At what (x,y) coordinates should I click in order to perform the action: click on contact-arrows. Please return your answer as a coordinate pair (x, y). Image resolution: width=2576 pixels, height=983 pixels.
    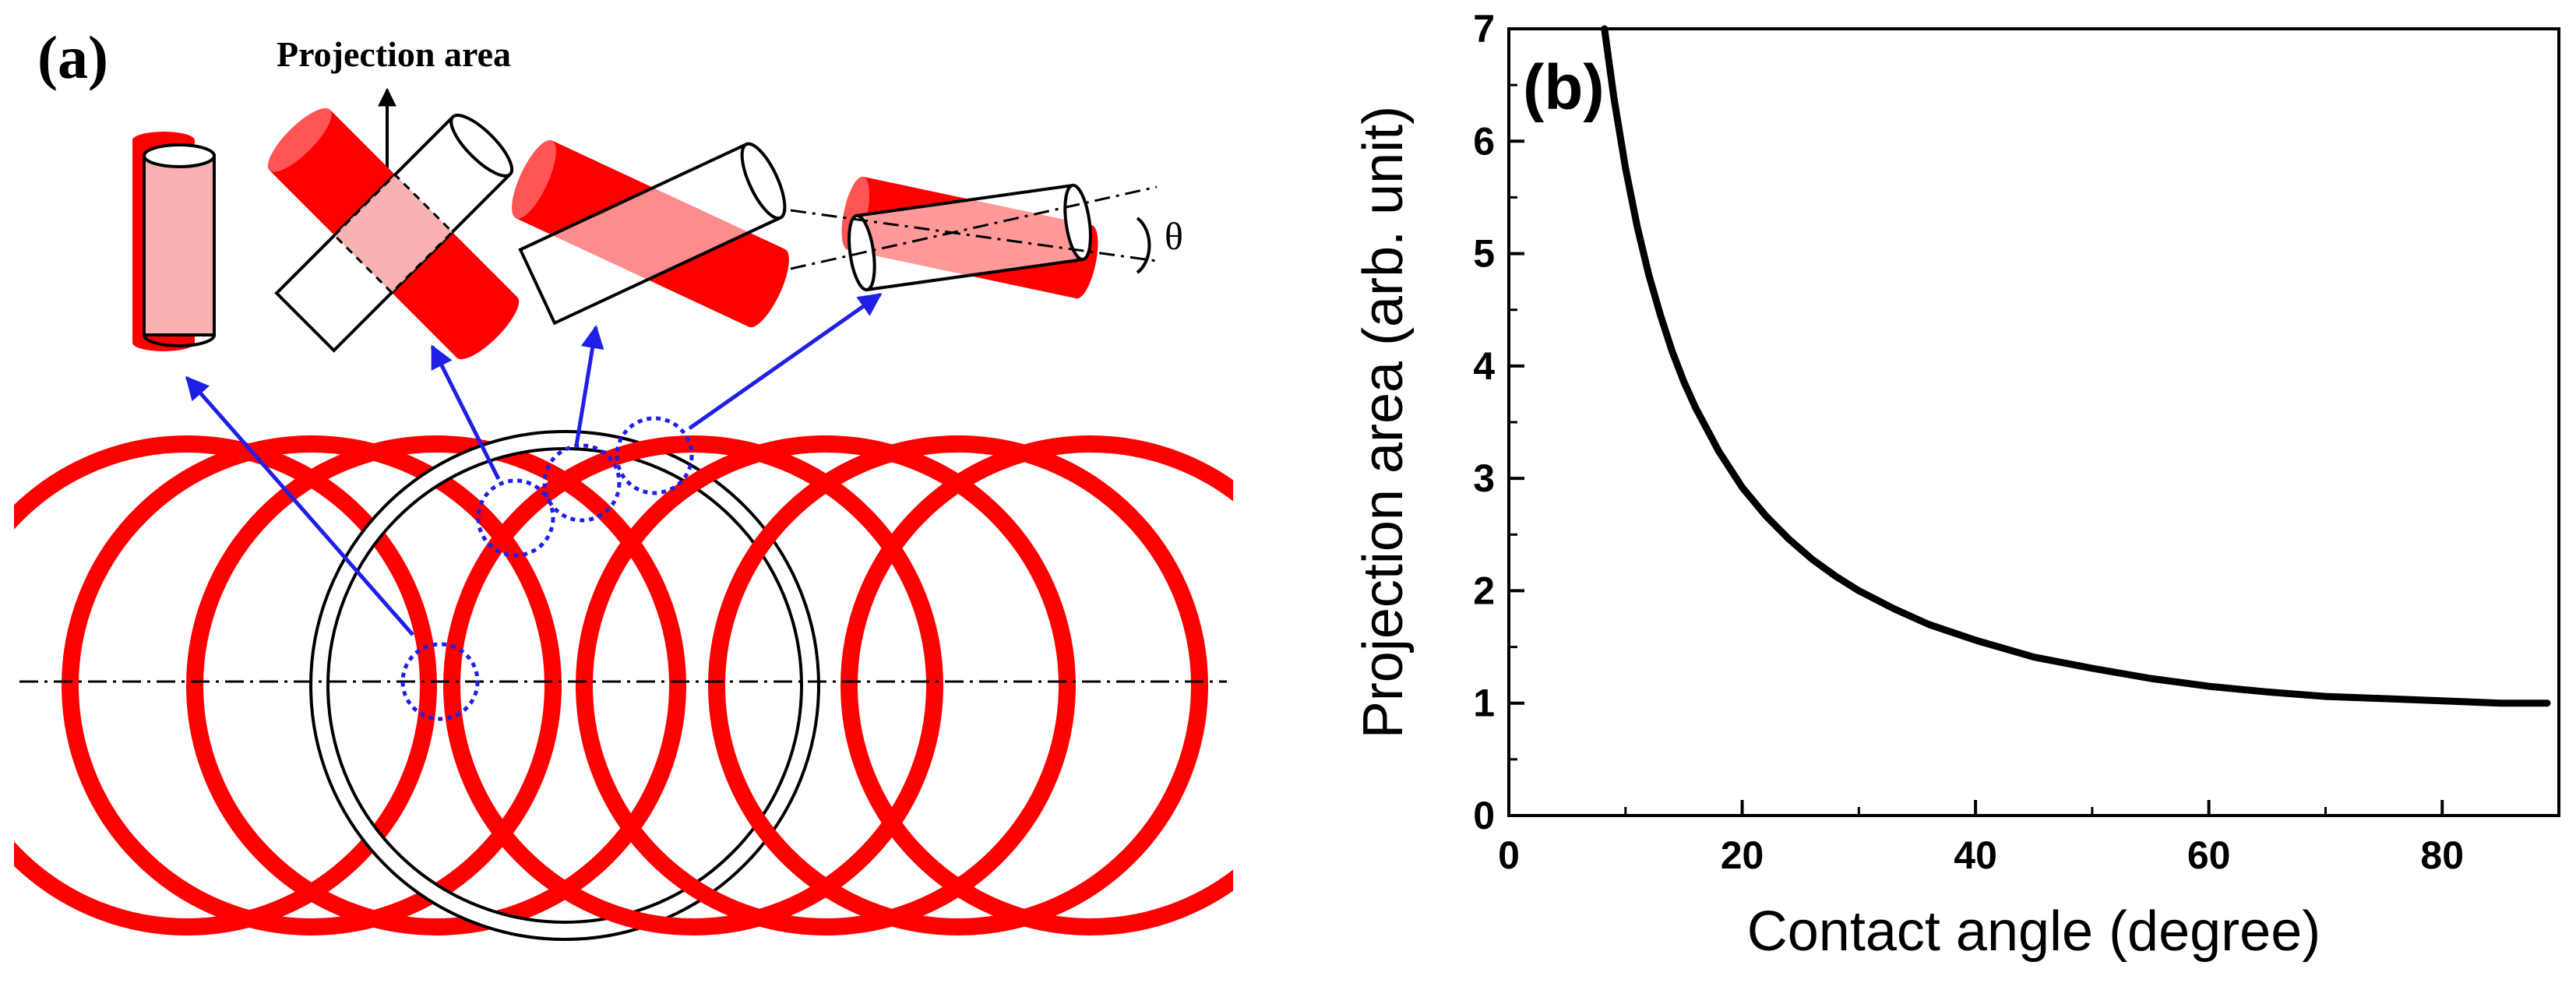
    Looking at the image, I should click on (534, 464).